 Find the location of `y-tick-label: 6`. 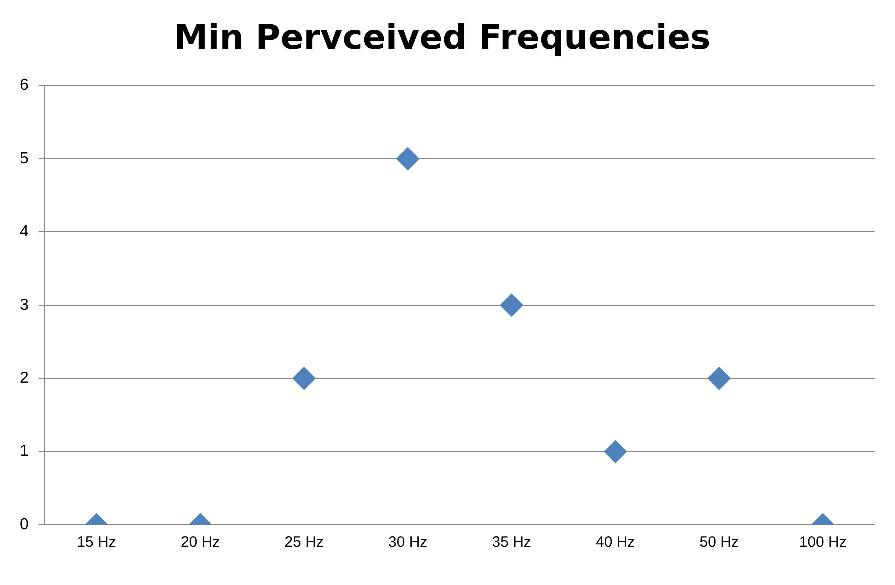

y-tick-label: 6 is located at coordinates (24, 85).